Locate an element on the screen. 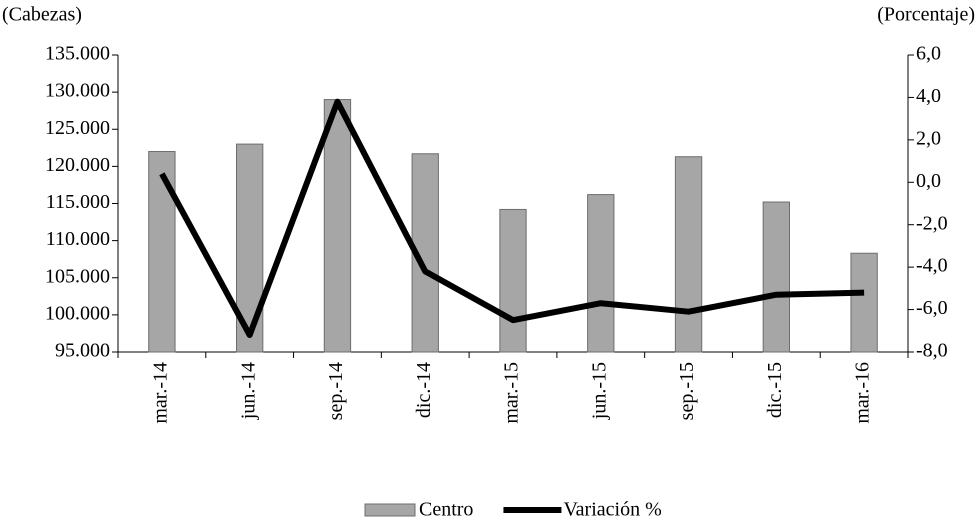 This screenshot has width=977, height=525. y2-tick-label: 0,0 is located at coordinates (928, 181).